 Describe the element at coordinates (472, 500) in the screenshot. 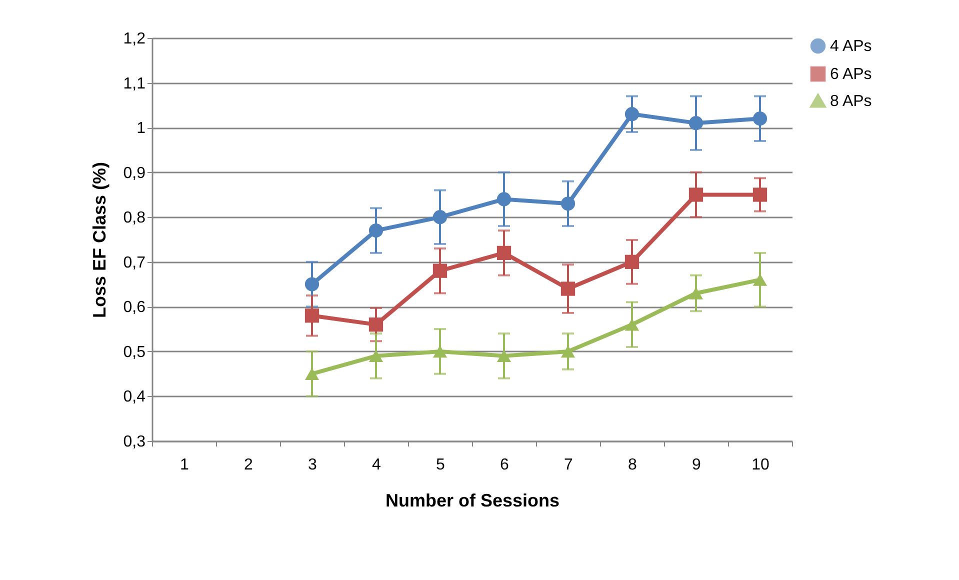

I see `x-axis-title: Number of Sessions` at that location.